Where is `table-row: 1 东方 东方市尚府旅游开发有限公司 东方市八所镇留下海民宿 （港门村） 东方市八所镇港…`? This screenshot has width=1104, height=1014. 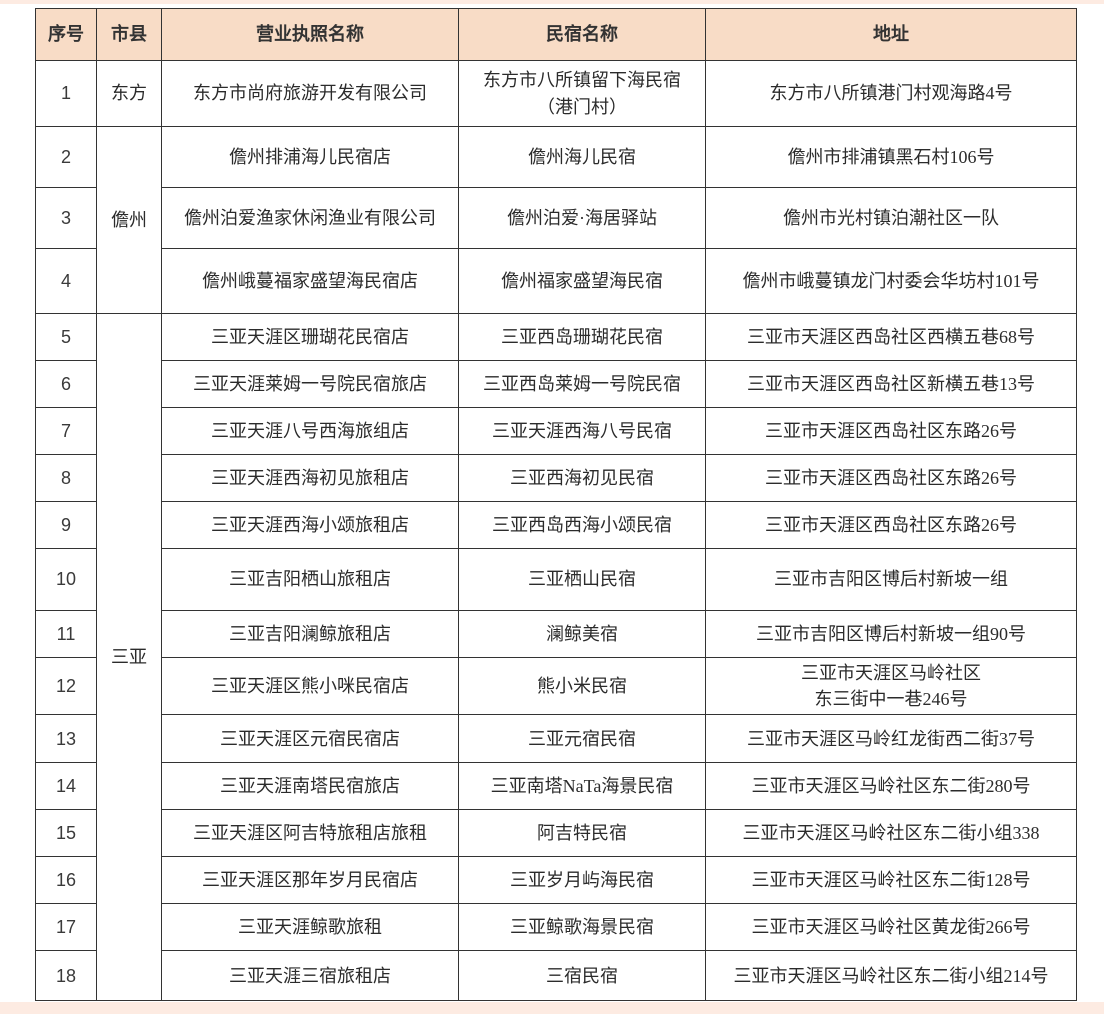
table-row: 1 东方 东方市尚府旅游开发有限公司 东方市八所镇留下海民宿 （港门村） 东方市八所镇港… is located at coordinates (556, 93).